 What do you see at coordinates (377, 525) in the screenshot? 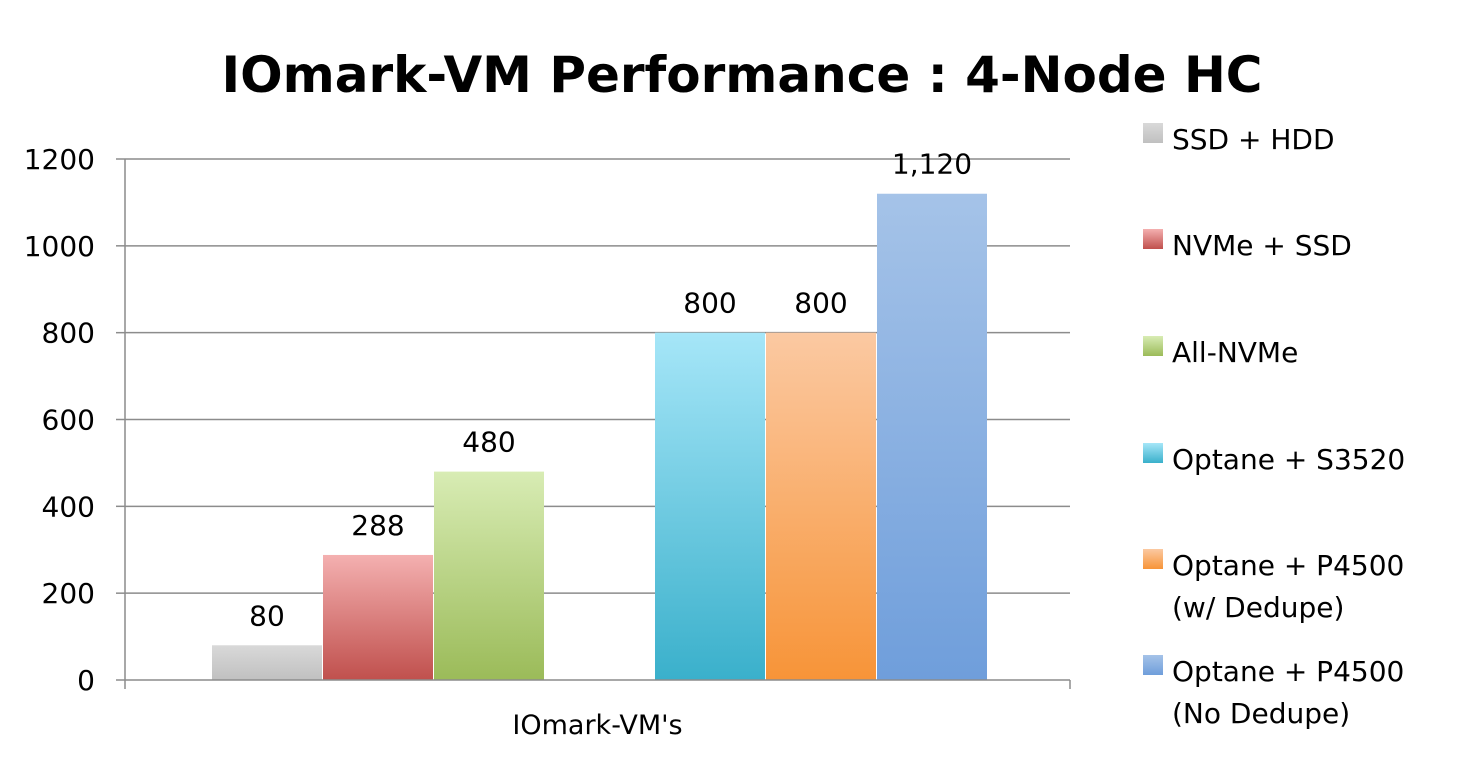
I see `data-label: 288` at bounding box center [377, 525].